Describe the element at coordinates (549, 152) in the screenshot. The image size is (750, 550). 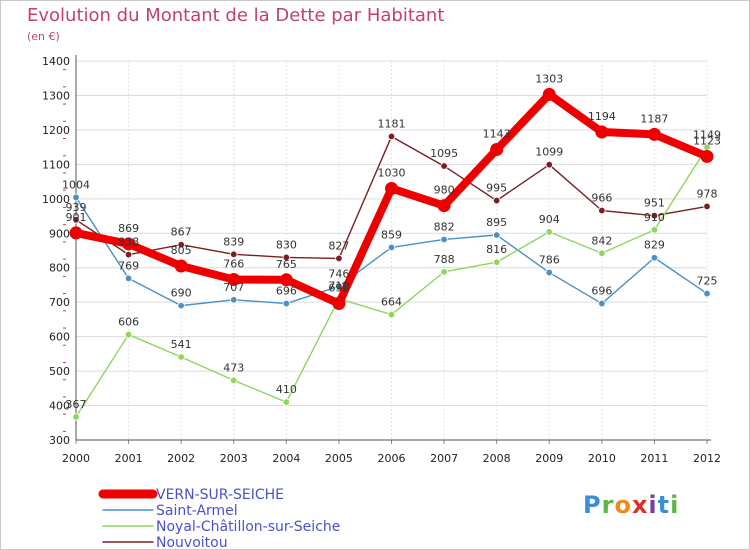
I see `data-label-nouvoitou: 1099` at that location.